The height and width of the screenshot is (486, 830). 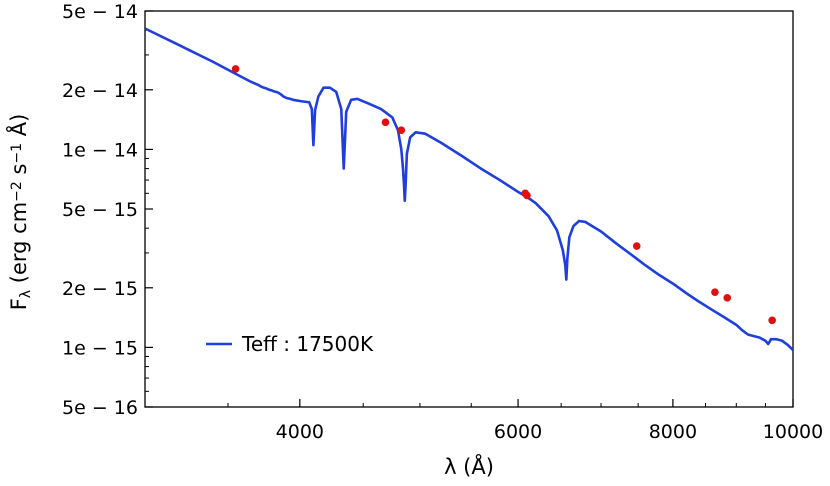 I want to click on y-axis-label-part: Å), so click(x=18, y=128).